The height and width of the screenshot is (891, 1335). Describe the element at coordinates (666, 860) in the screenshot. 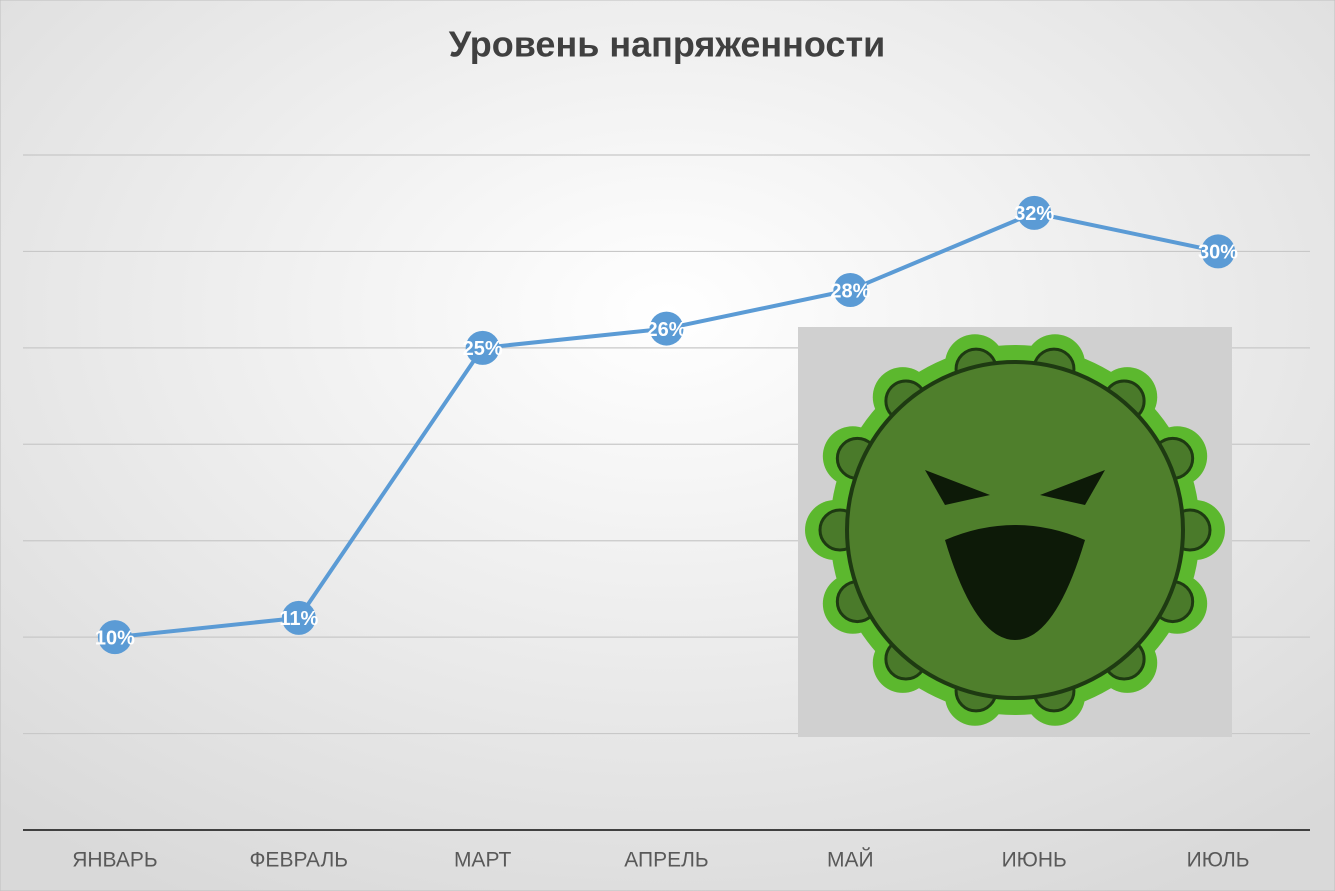

I see `x-tick-label: АПРЕЛЬ` at that location.